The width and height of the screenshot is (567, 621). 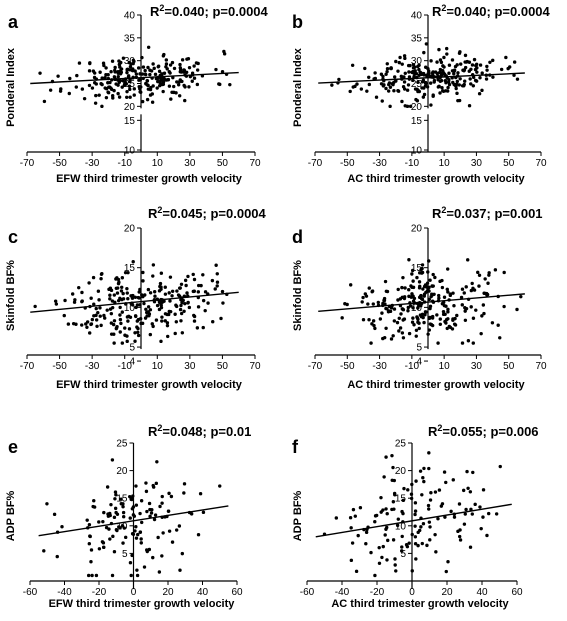 What do you see at coordinates (13, 237) in the screenshot?
I see `panel-letter: c` at bounding box center [13, 237].